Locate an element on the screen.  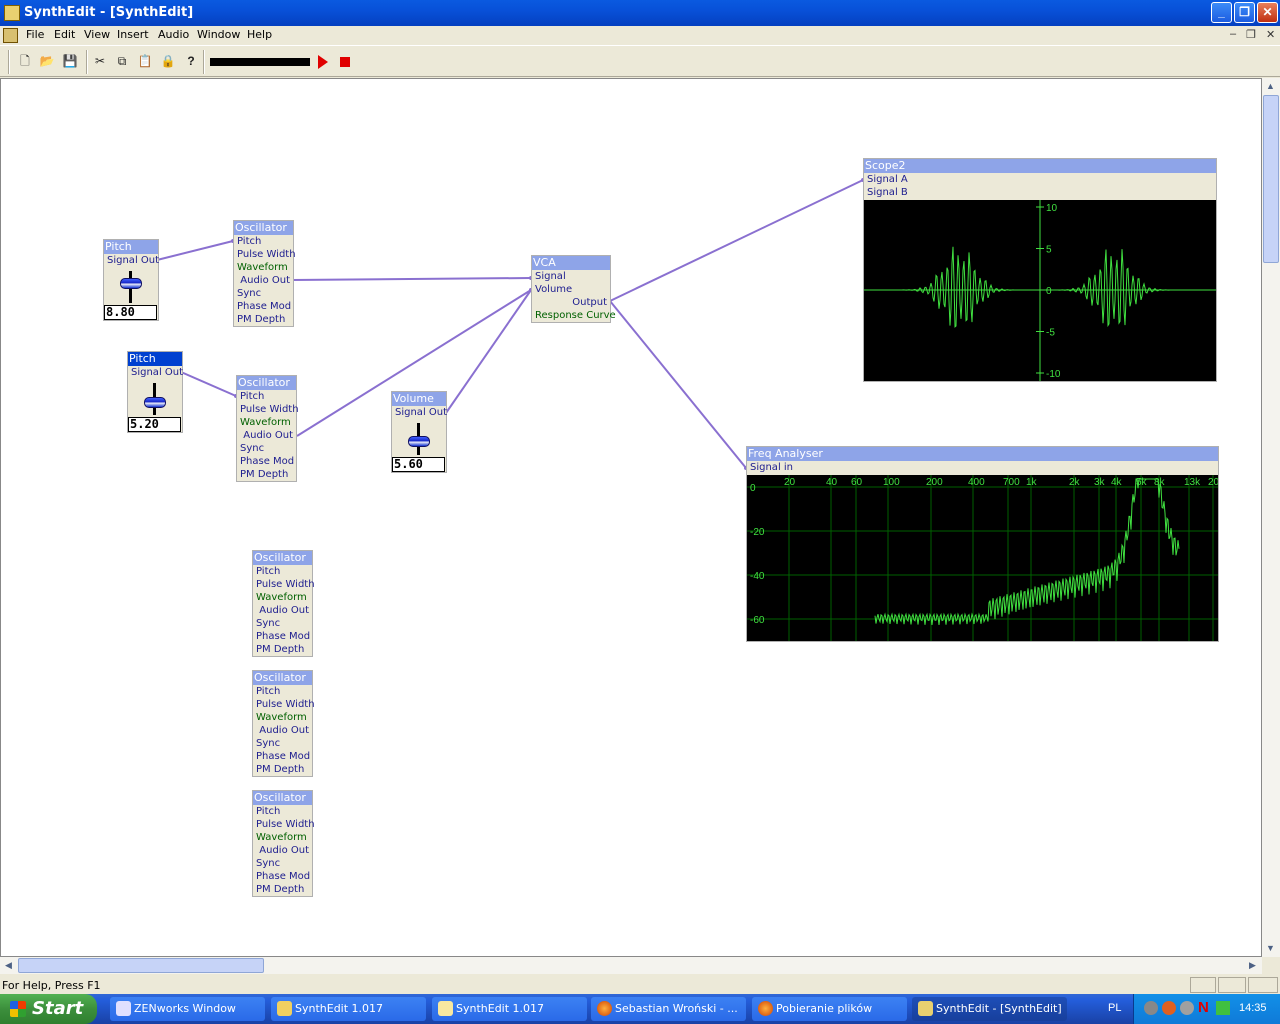
menu-help: Help is located at coordinates (260, 34).